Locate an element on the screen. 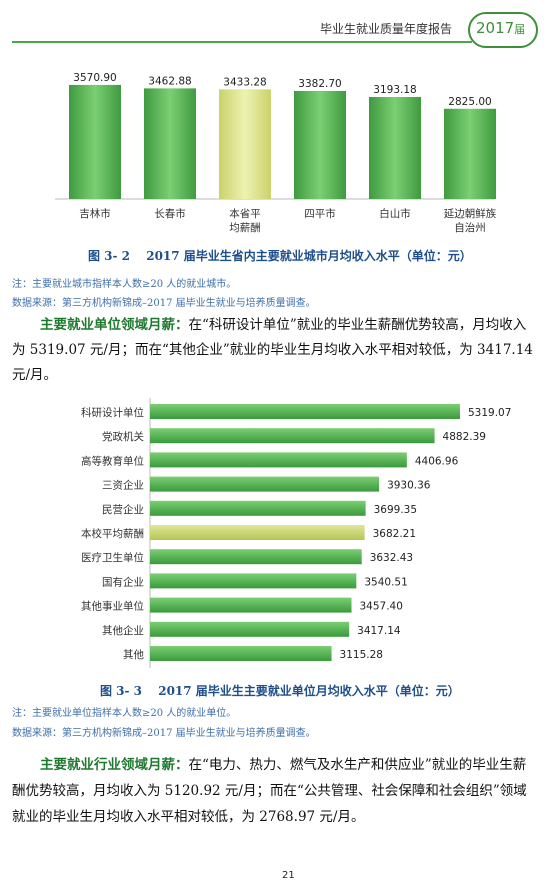  chart2-caption: 图 3- 3 2017 届毕业生主要就业单位月均收入水平（单位：元） is located at coordinates (280, 691).